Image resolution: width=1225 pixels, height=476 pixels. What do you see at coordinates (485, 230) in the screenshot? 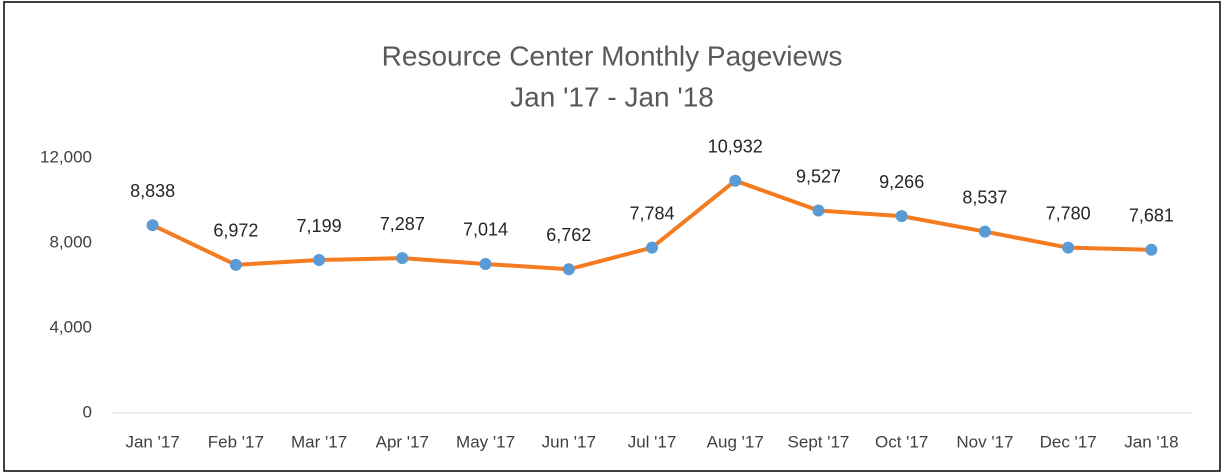
I see `data-label: 7,014` at bounding box center [485, 230].